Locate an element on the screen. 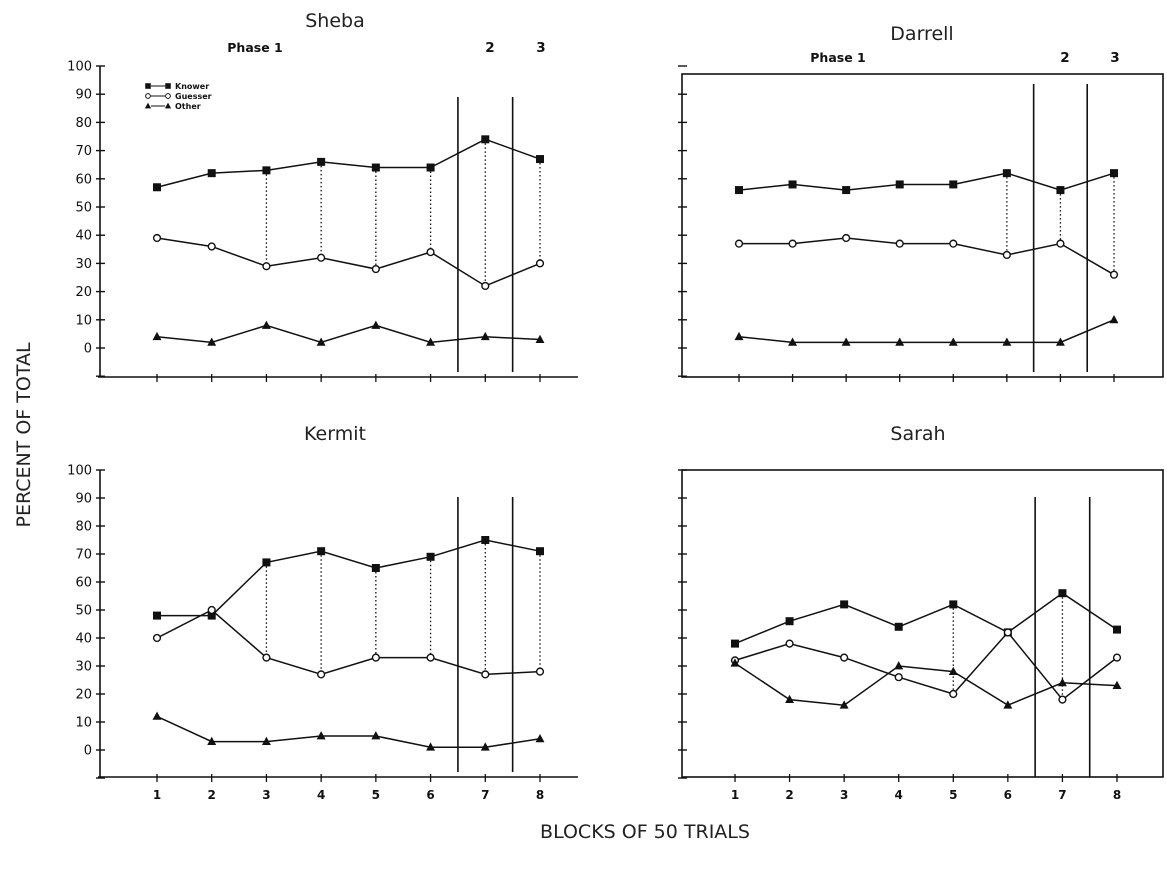 This screenshot has width=1167, height=871. legend-label: Other is located at coordinates (188, 106).